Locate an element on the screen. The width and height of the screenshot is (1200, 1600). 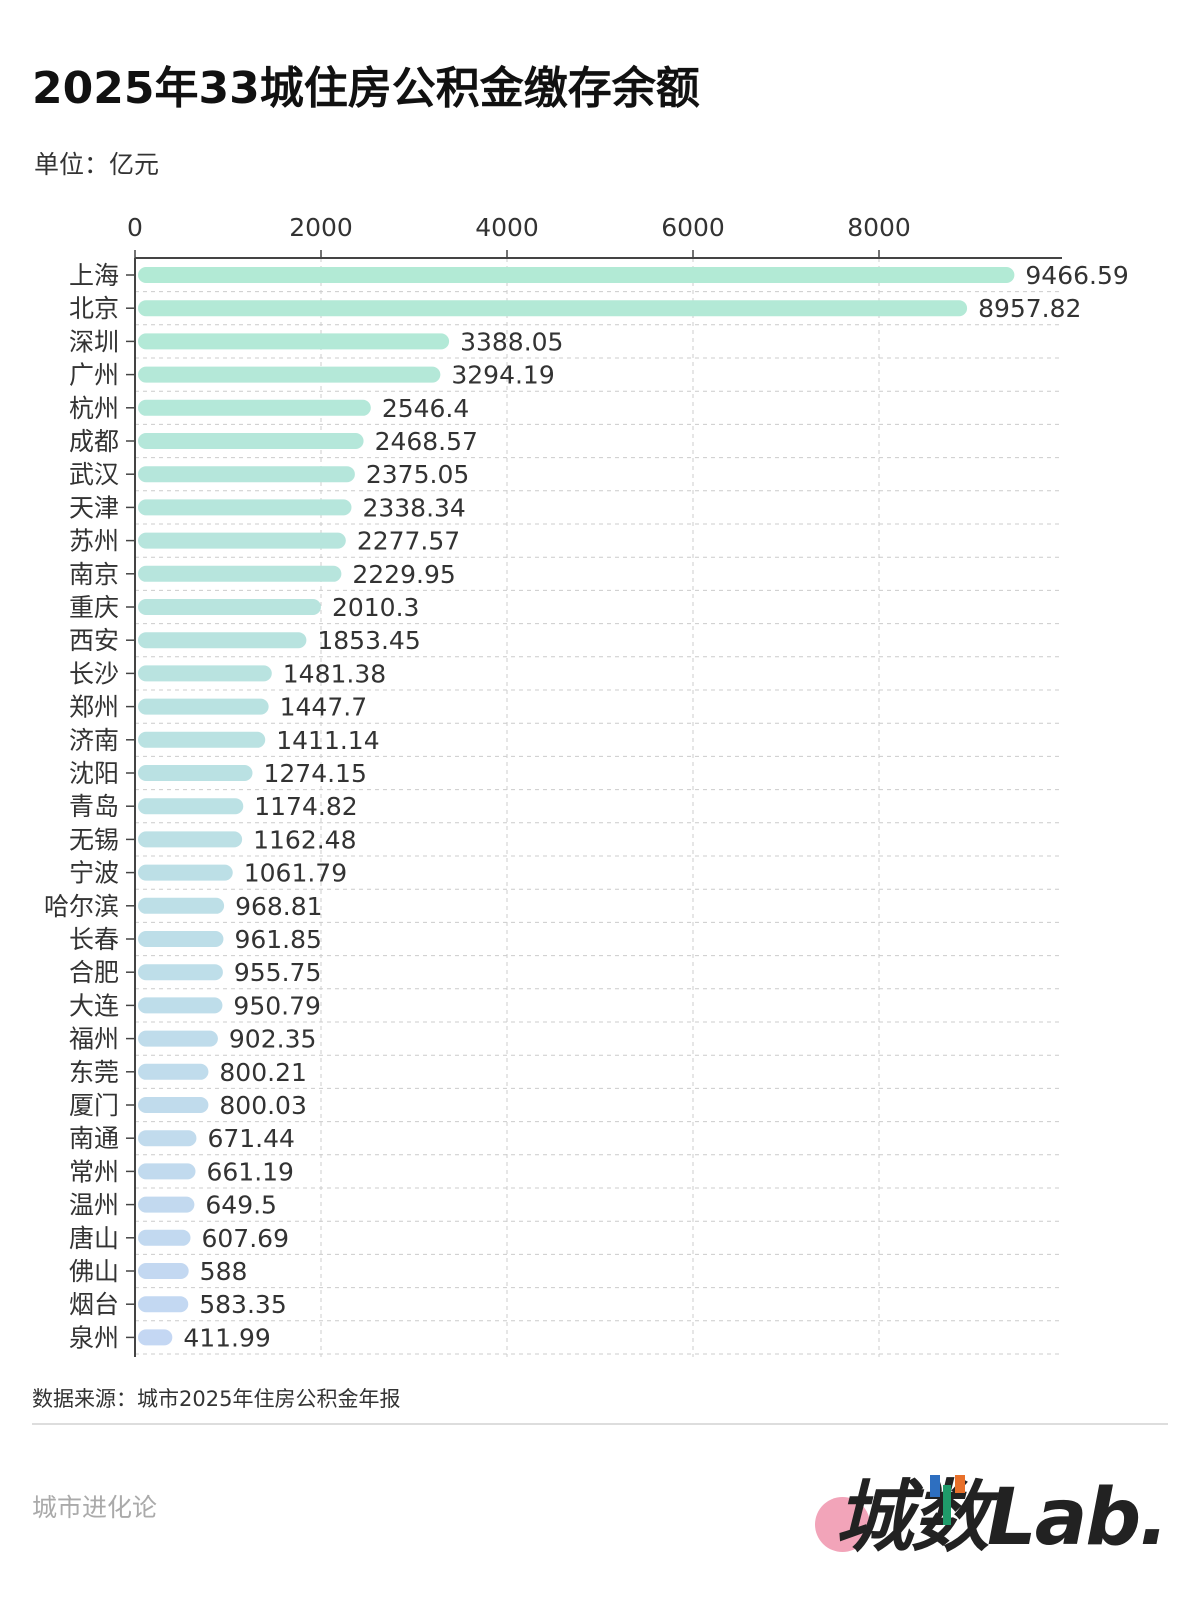
category-label: 青岛 is located at coordinates (94, 806).